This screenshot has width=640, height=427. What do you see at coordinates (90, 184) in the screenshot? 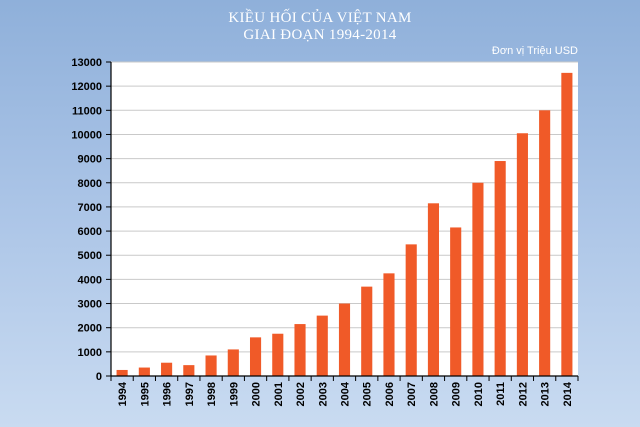
I see `y-tick-label: 8000` at bounding box center [90, 184].